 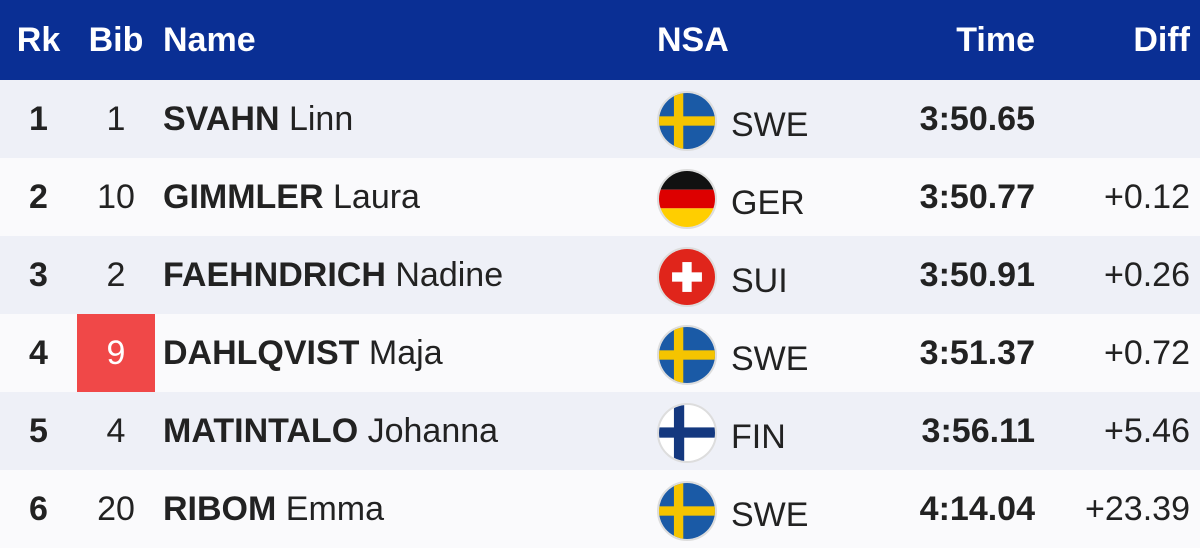 I want to click on first-name: Maja, so click(x=405, y=352).